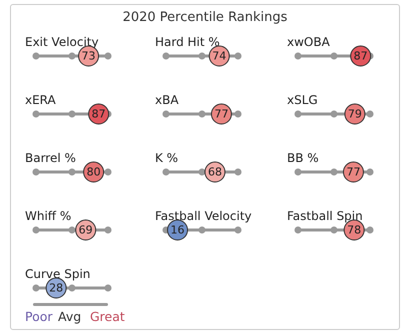  I want to click on data-label: 79, so click(355, 113).